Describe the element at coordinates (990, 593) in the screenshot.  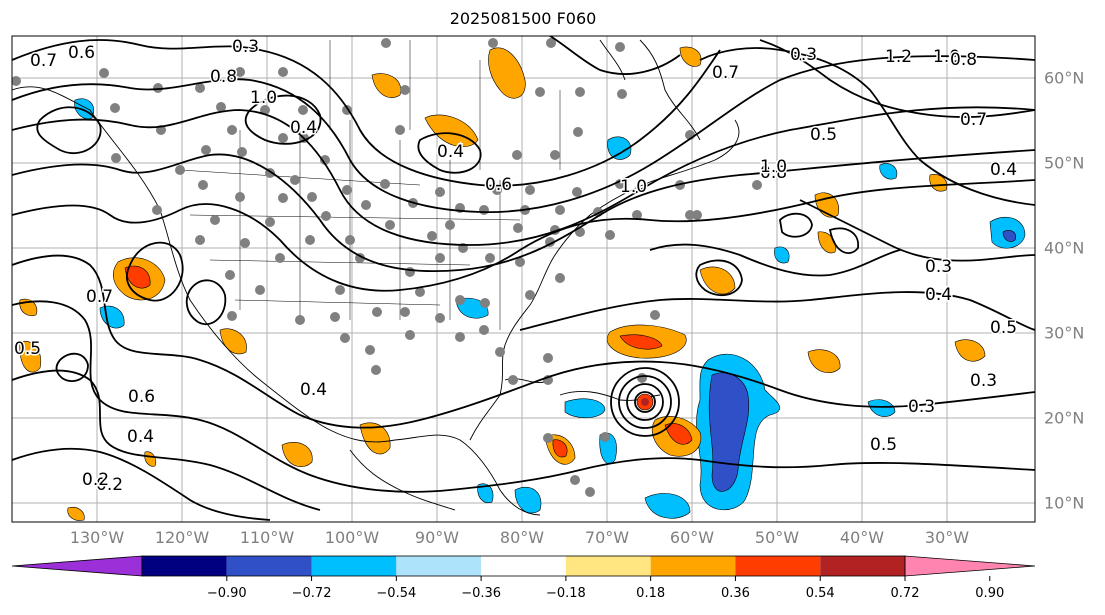
I see `colorbar-tick-label: 0.90` at that location.